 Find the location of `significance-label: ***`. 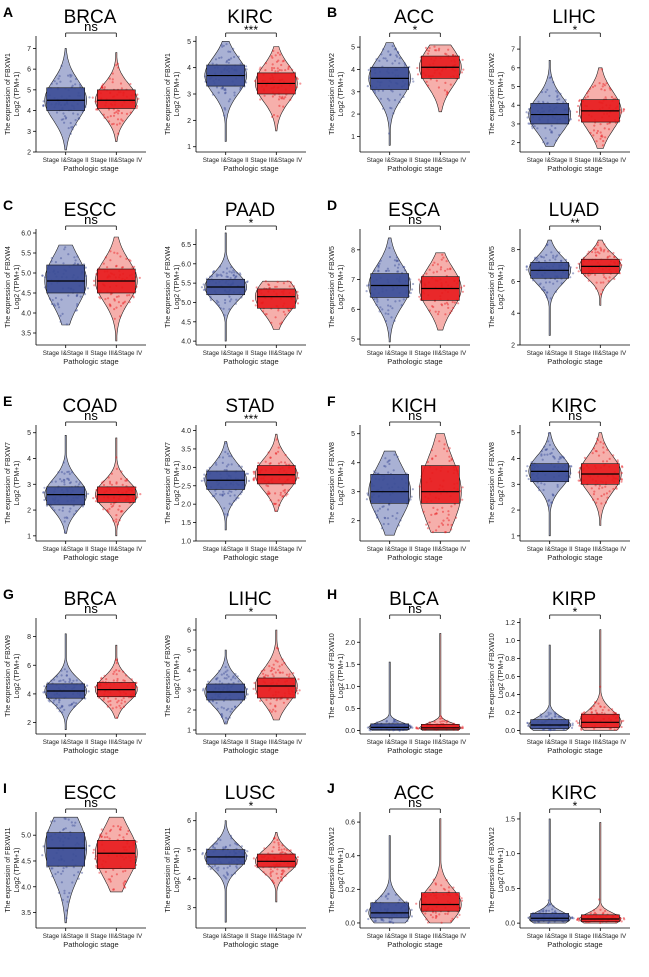

significance-label: *** is located at coordinates (251, 419).